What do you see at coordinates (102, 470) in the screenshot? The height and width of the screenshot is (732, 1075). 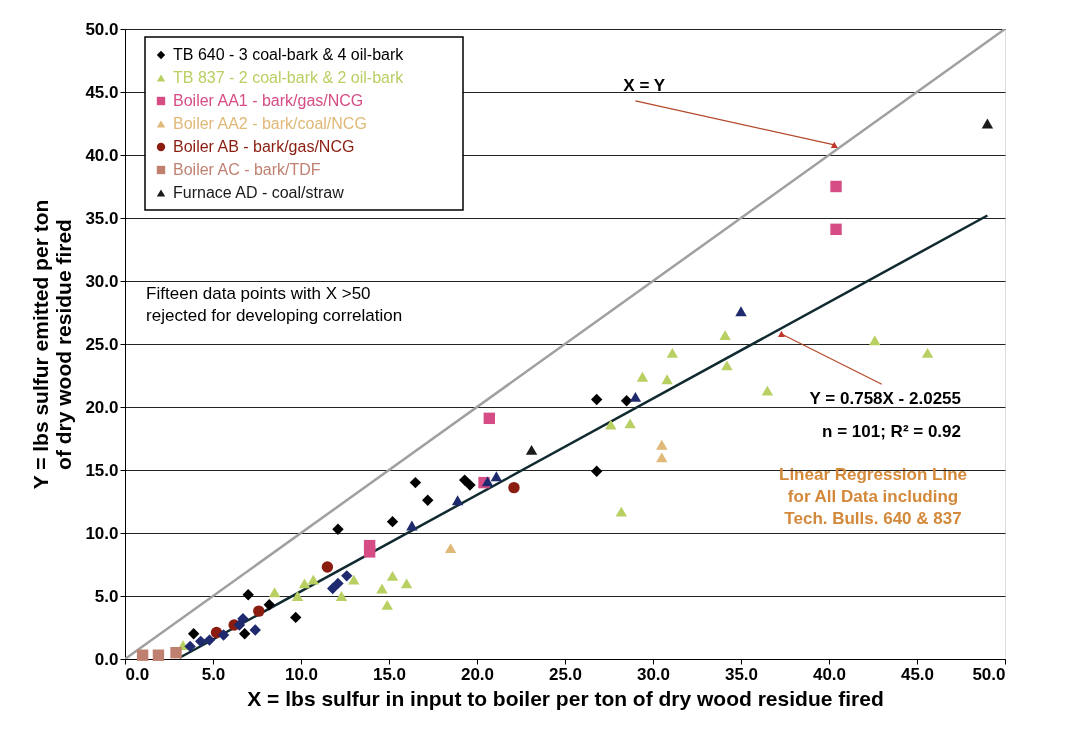 I see `y-tick-label: 15.0` at bounding box center [102, 470].